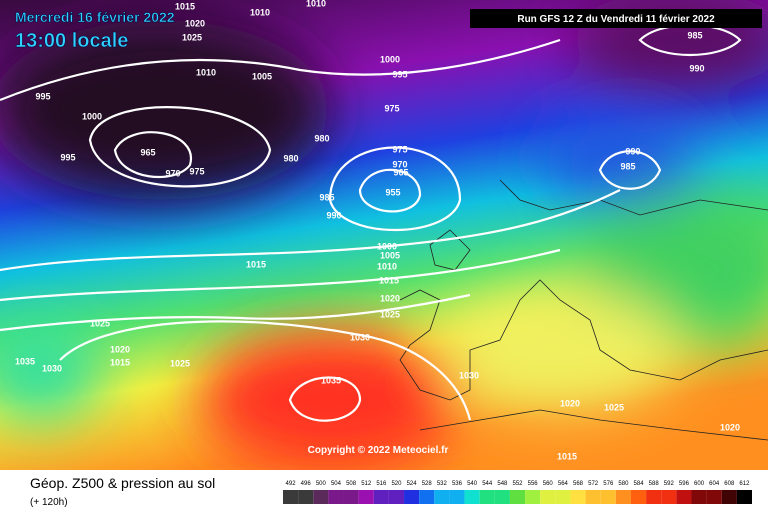 Image resolution: width=768 pixels, height=517 pixels. I want to click on scale-label: 508, so click(351, 484).